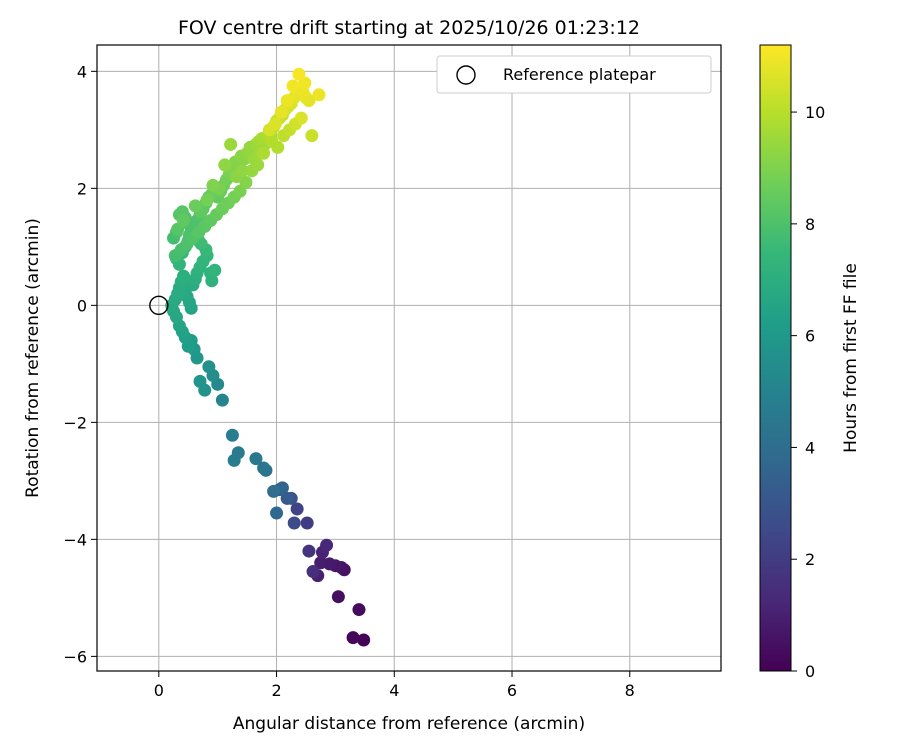 The image size is (900, 750). What do you see at coordinates (75, 539) in the screenshot?
I see `y-tick-label: −4` at bounding box center [75, 539].